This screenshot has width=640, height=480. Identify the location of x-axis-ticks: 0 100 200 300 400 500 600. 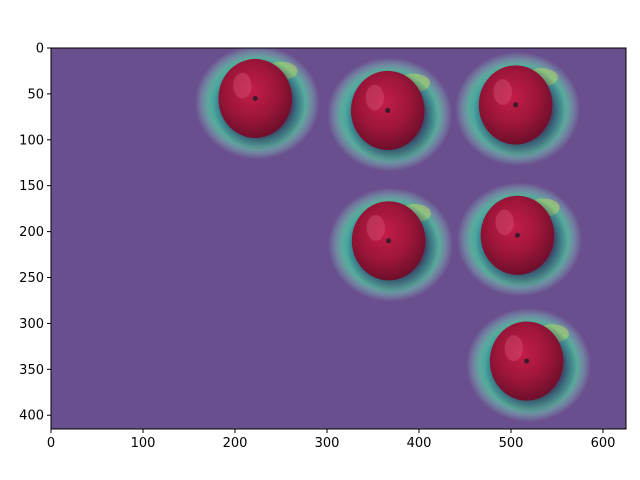
(331, 440).